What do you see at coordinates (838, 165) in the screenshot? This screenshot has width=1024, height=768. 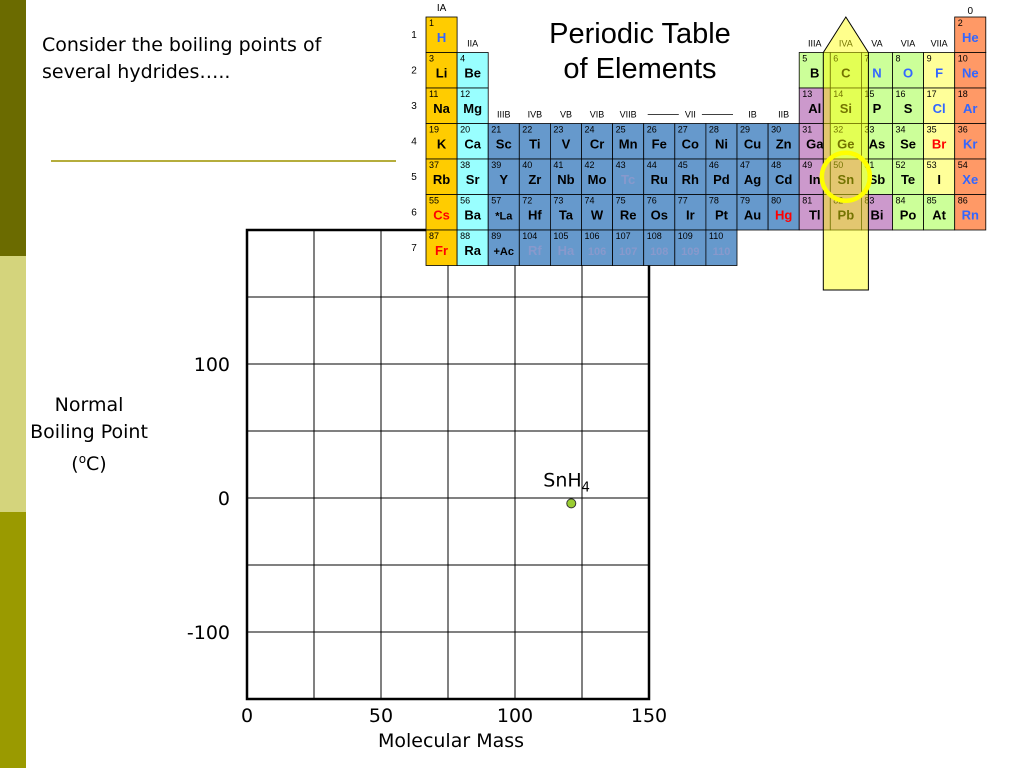 I see `element-number: 50` at bounding box center [838, 165].